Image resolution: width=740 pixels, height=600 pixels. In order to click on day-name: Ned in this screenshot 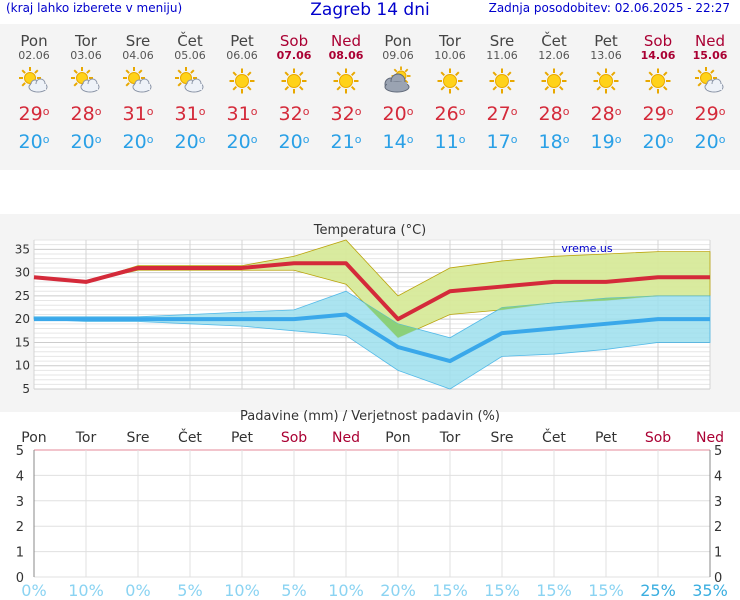, I will do `click(346, 41)`.